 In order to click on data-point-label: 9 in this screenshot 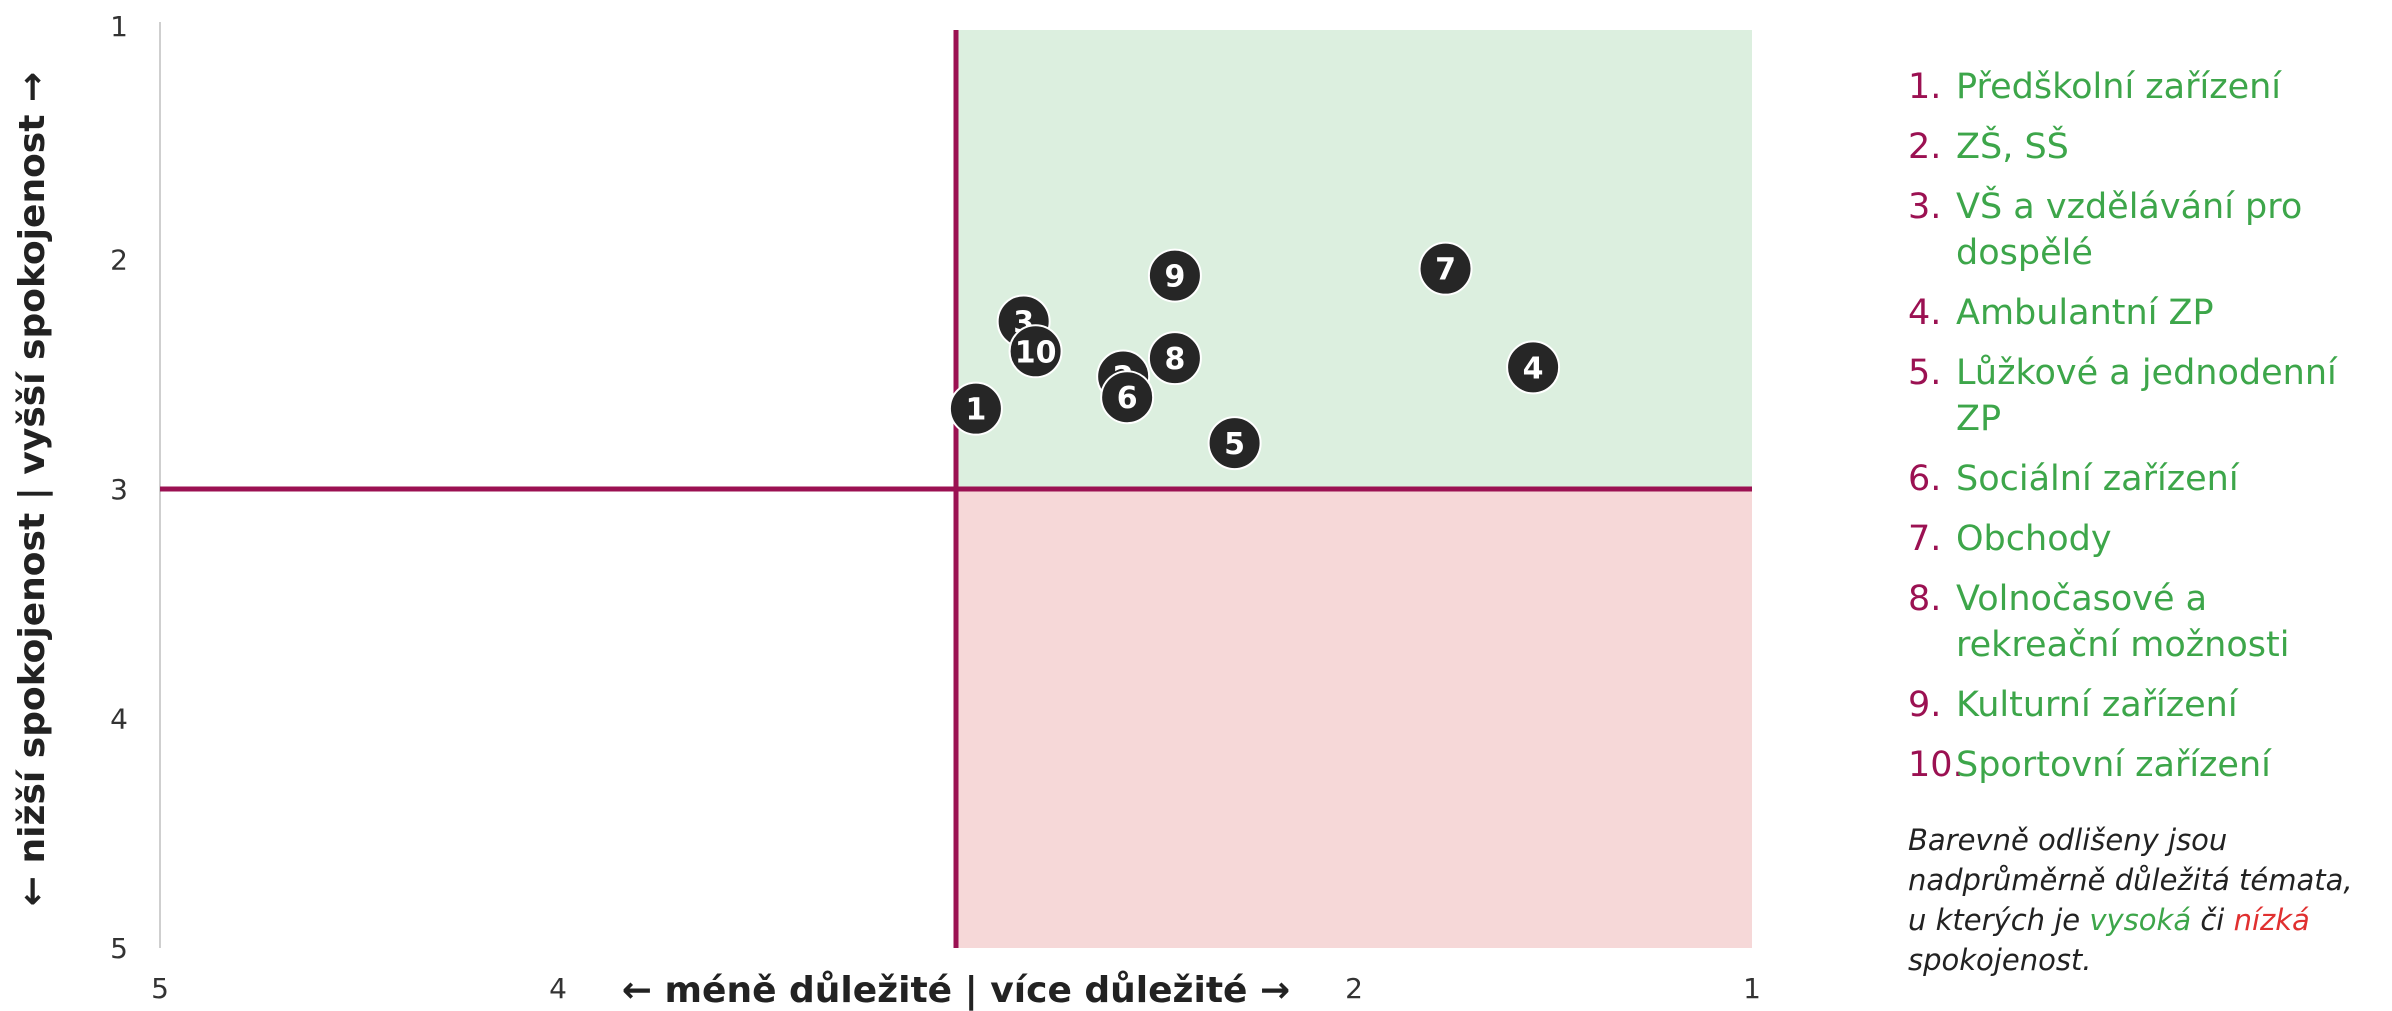, I will do `click(1174, 277)`.